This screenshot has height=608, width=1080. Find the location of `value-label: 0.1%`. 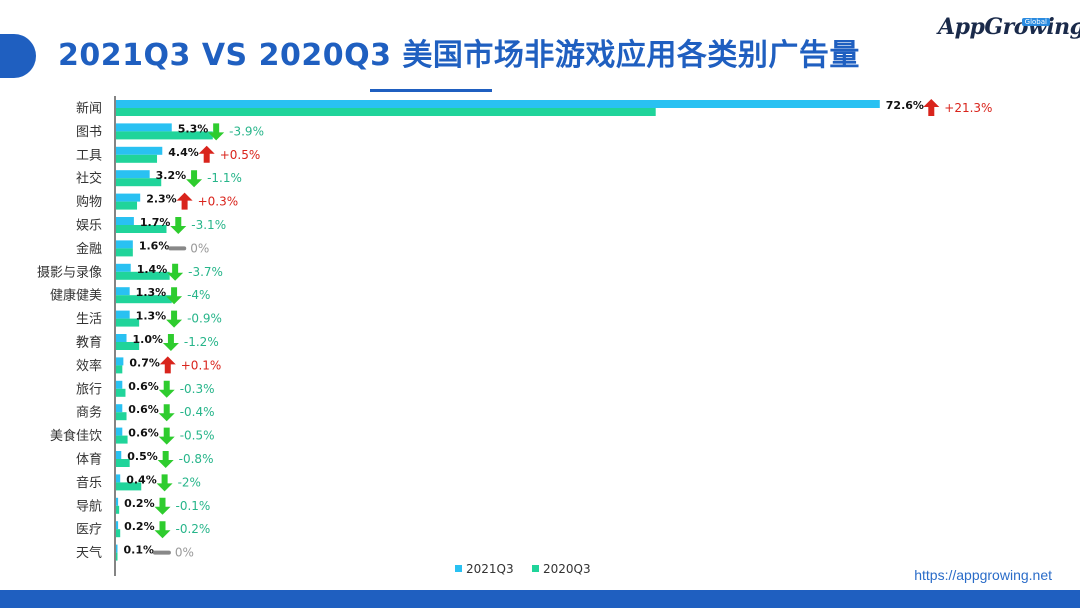

value-label: 0.1% is located at coordinates (139, 550).